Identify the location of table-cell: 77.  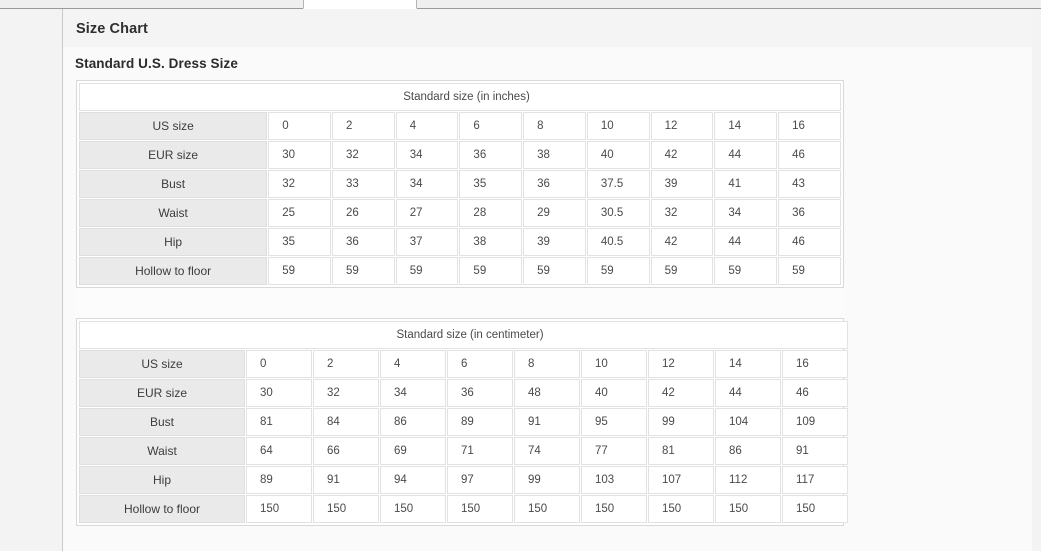
(614, 451).